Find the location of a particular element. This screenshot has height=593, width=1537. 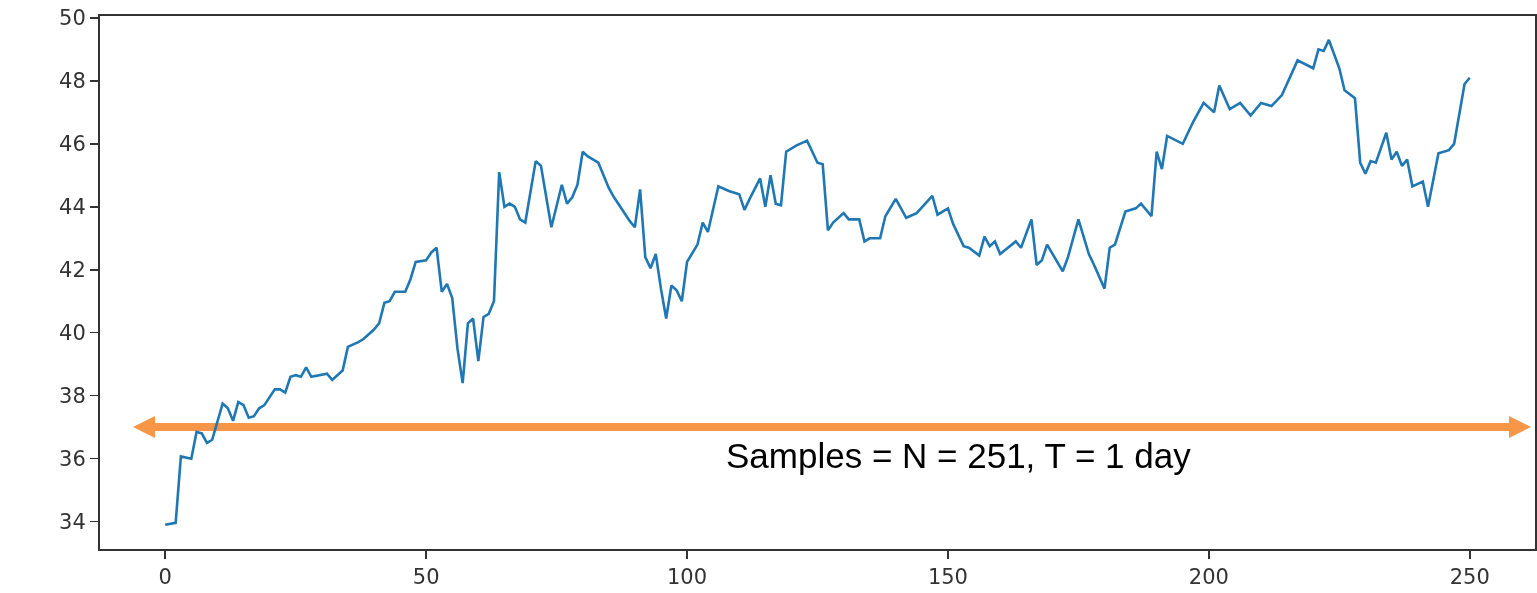

y-tick-label: 36 is located at coordinates (72, 459).